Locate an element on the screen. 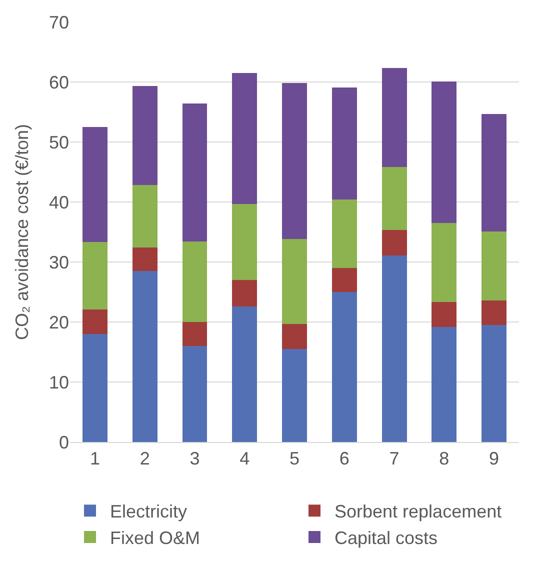  y-axis-title: CO₂ avoidance cost (€/ton) is located at coordinates (22, 232).